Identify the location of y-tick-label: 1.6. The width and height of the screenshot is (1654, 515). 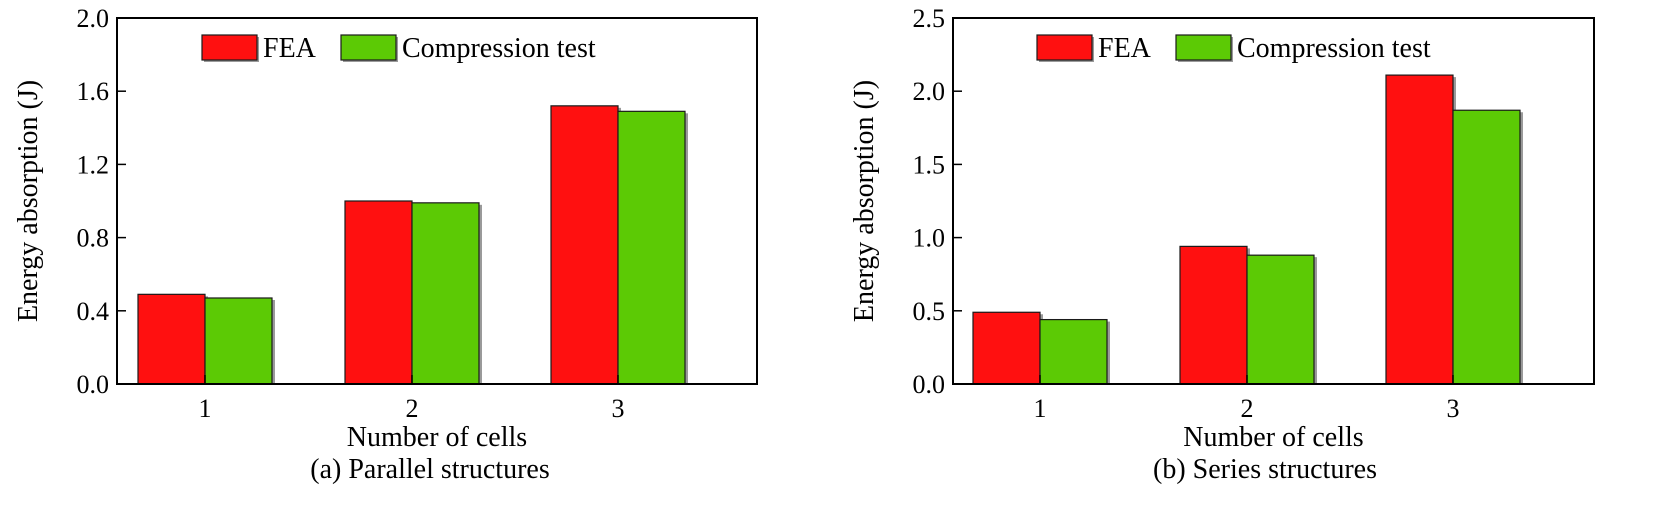
(93, 91).